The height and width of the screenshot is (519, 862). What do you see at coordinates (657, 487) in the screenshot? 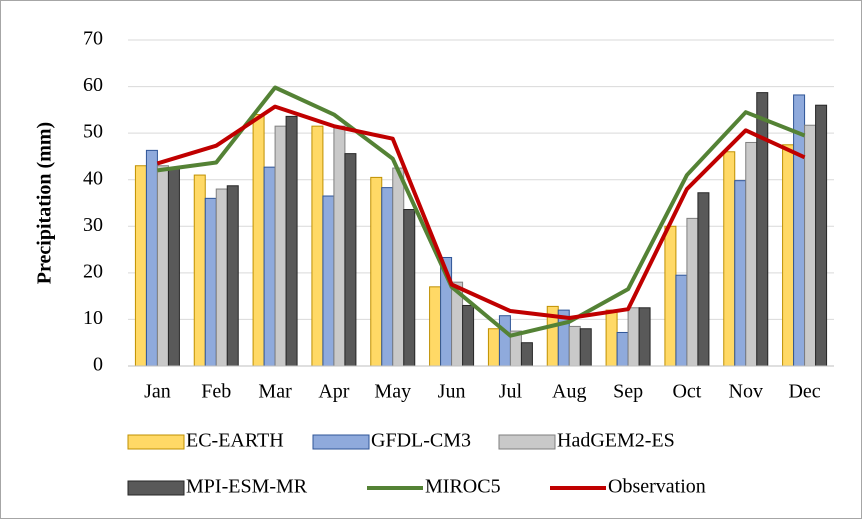
I see `legend-label: Observation` at bounding box center [657, 487].